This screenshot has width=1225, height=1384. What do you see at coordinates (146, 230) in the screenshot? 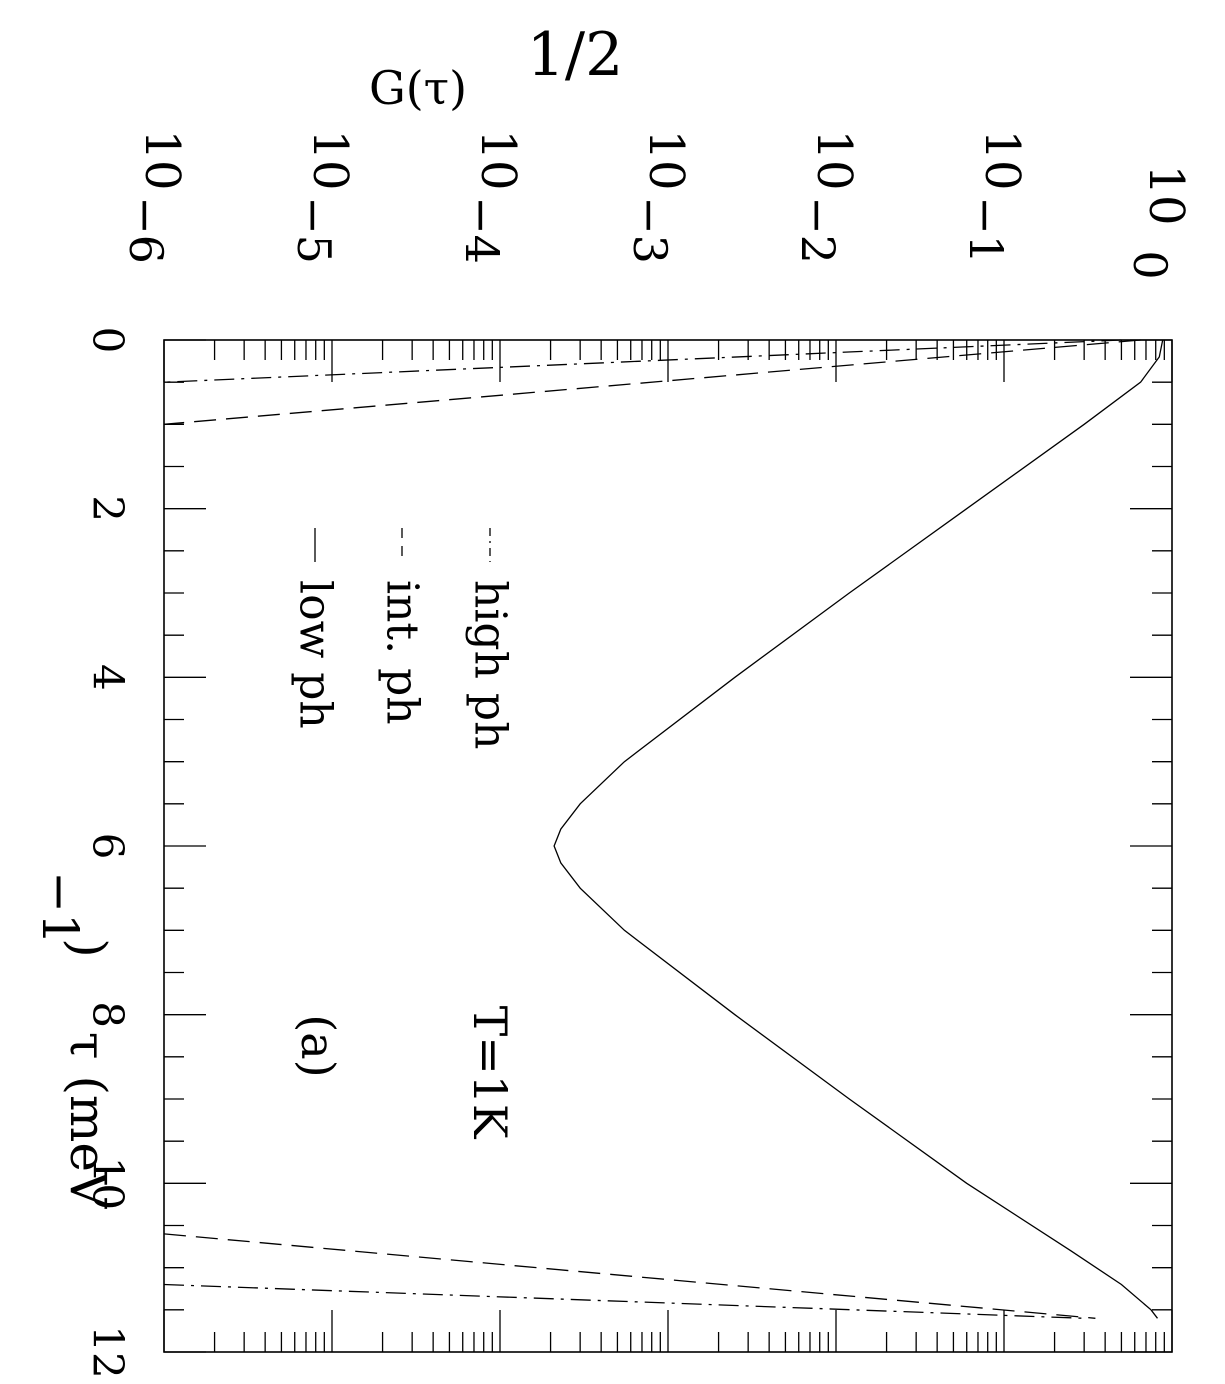
I see `y-tick-label-exponent: −6` at bounding box center [146, 230].